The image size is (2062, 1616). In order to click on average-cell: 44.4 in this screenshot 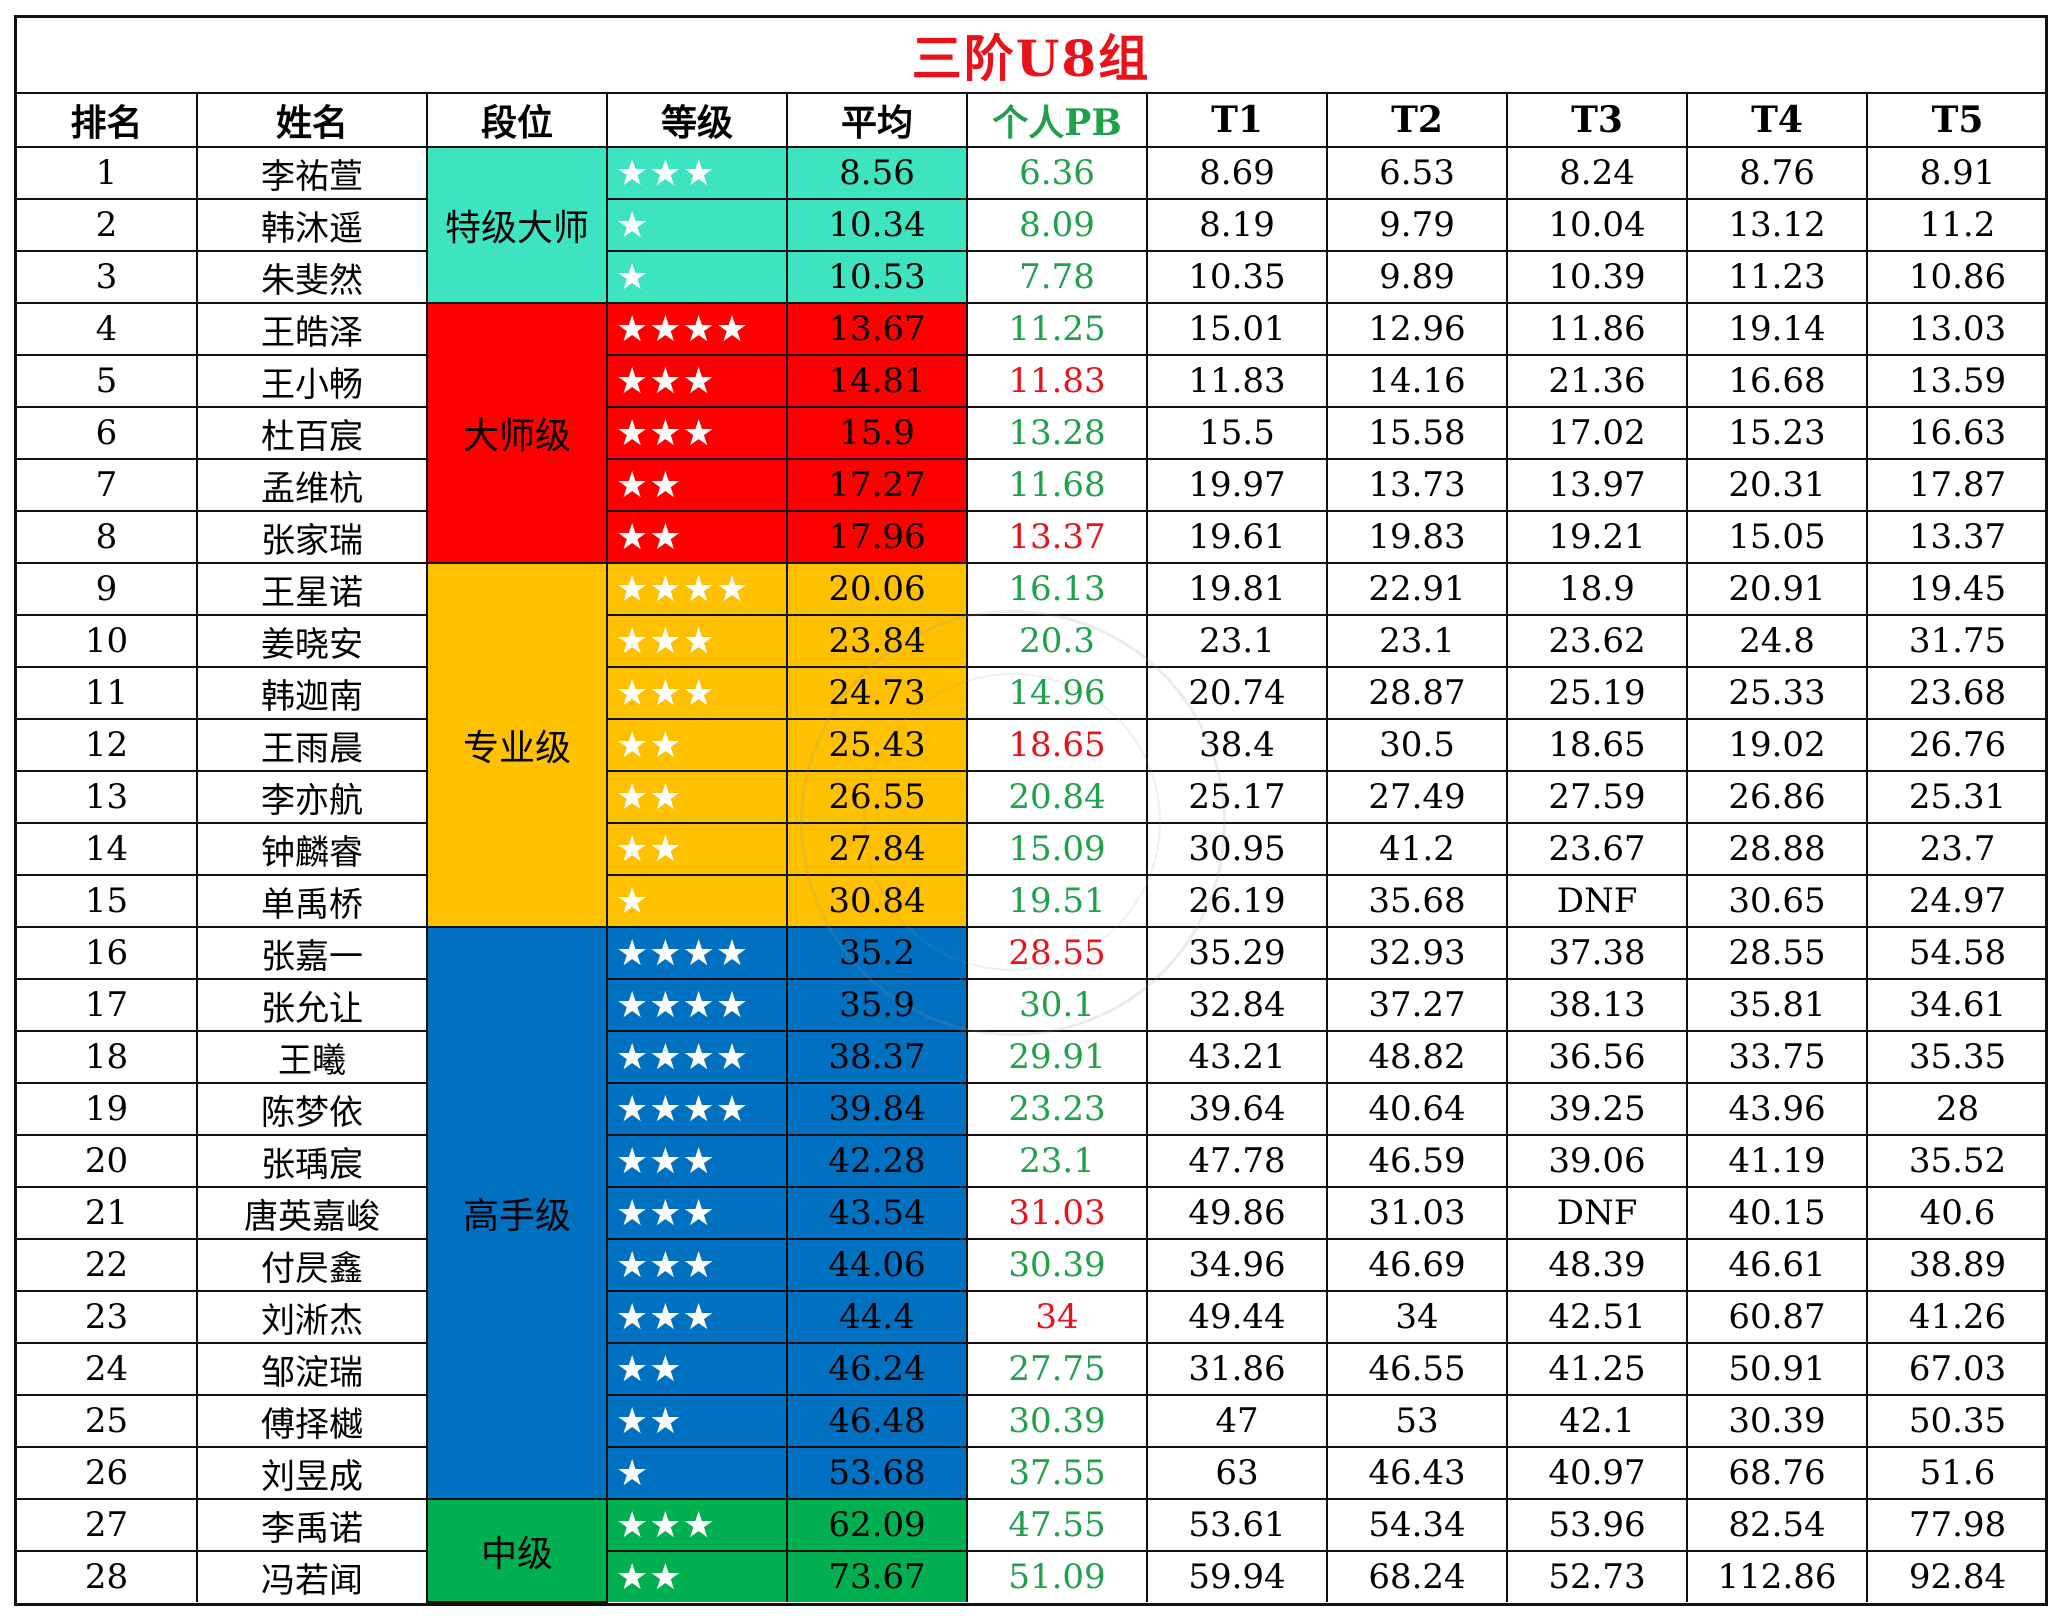, I will do `click(877, 1317)`.